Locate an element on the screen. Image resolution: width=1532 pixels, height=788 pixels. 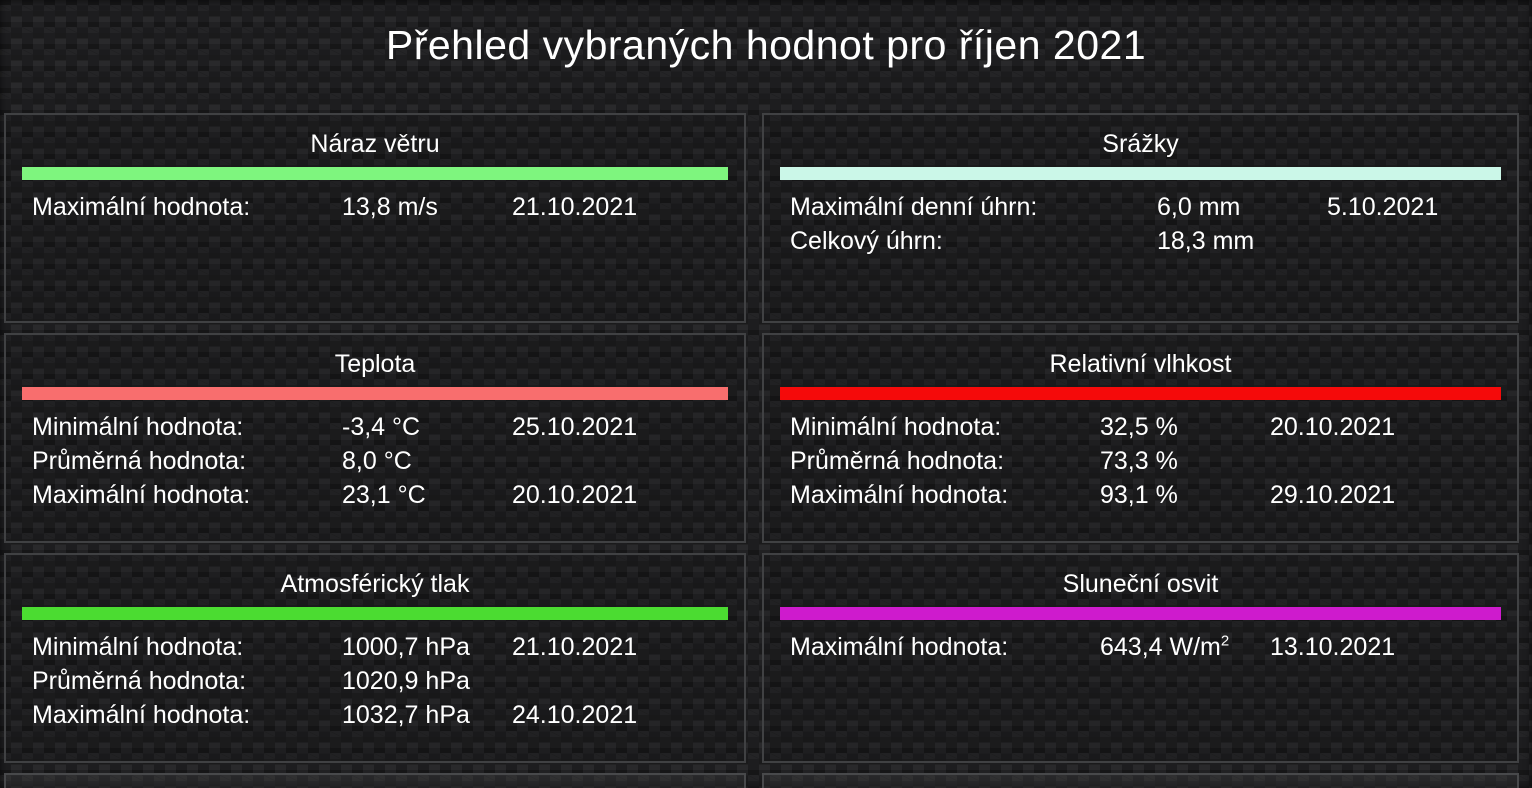
stat-date: 13.10.2021 is located at coordinates (1333, 647).